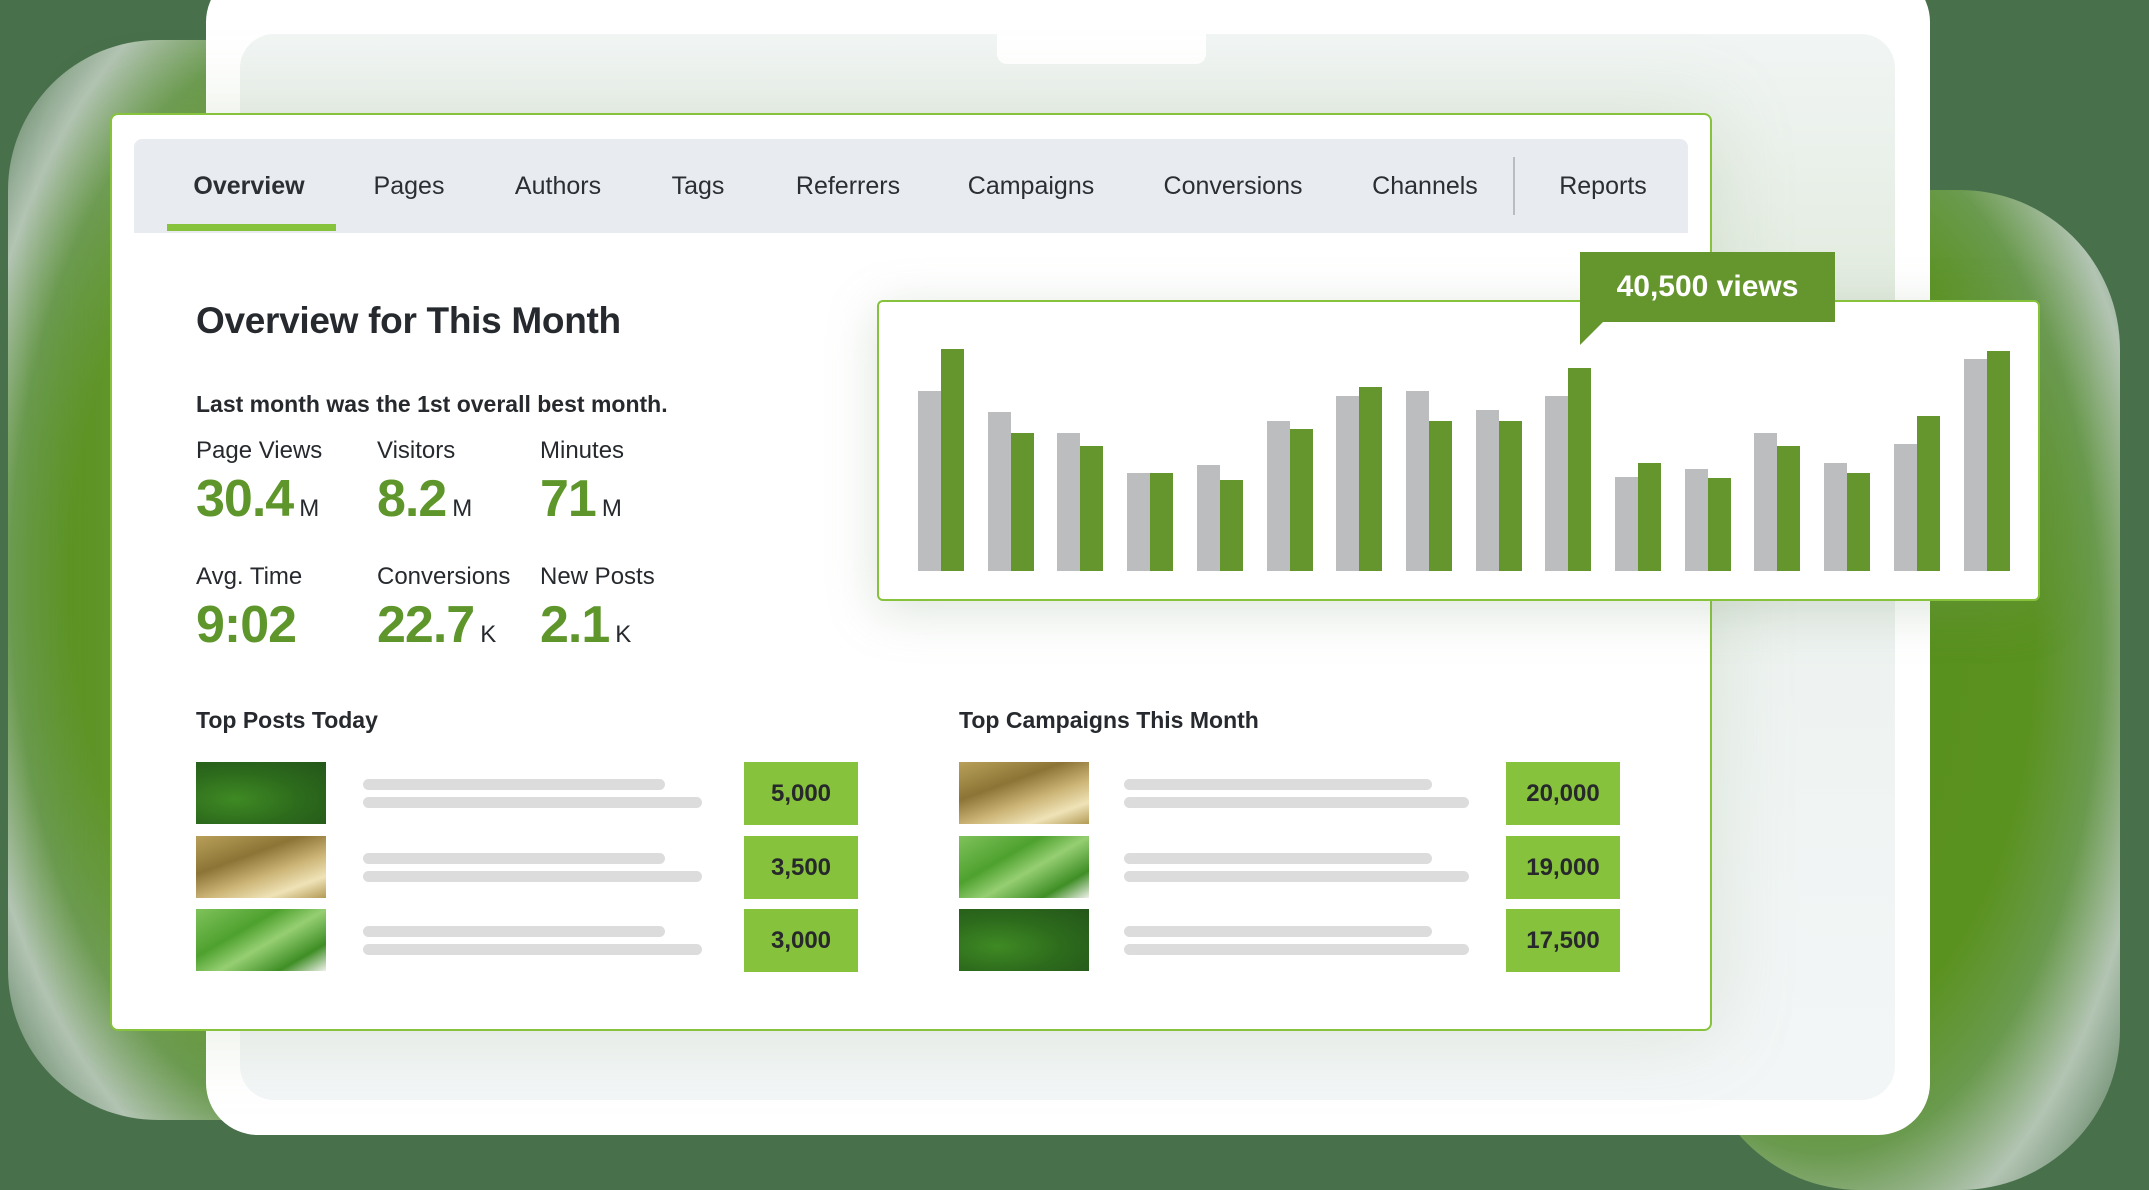 The width and height of the screenshot is (2149, 1190). What do you see at coordinates (443, 625) in the screenshot?
I see `stat-value: 22.7 K` at bounding box center [443, 625].